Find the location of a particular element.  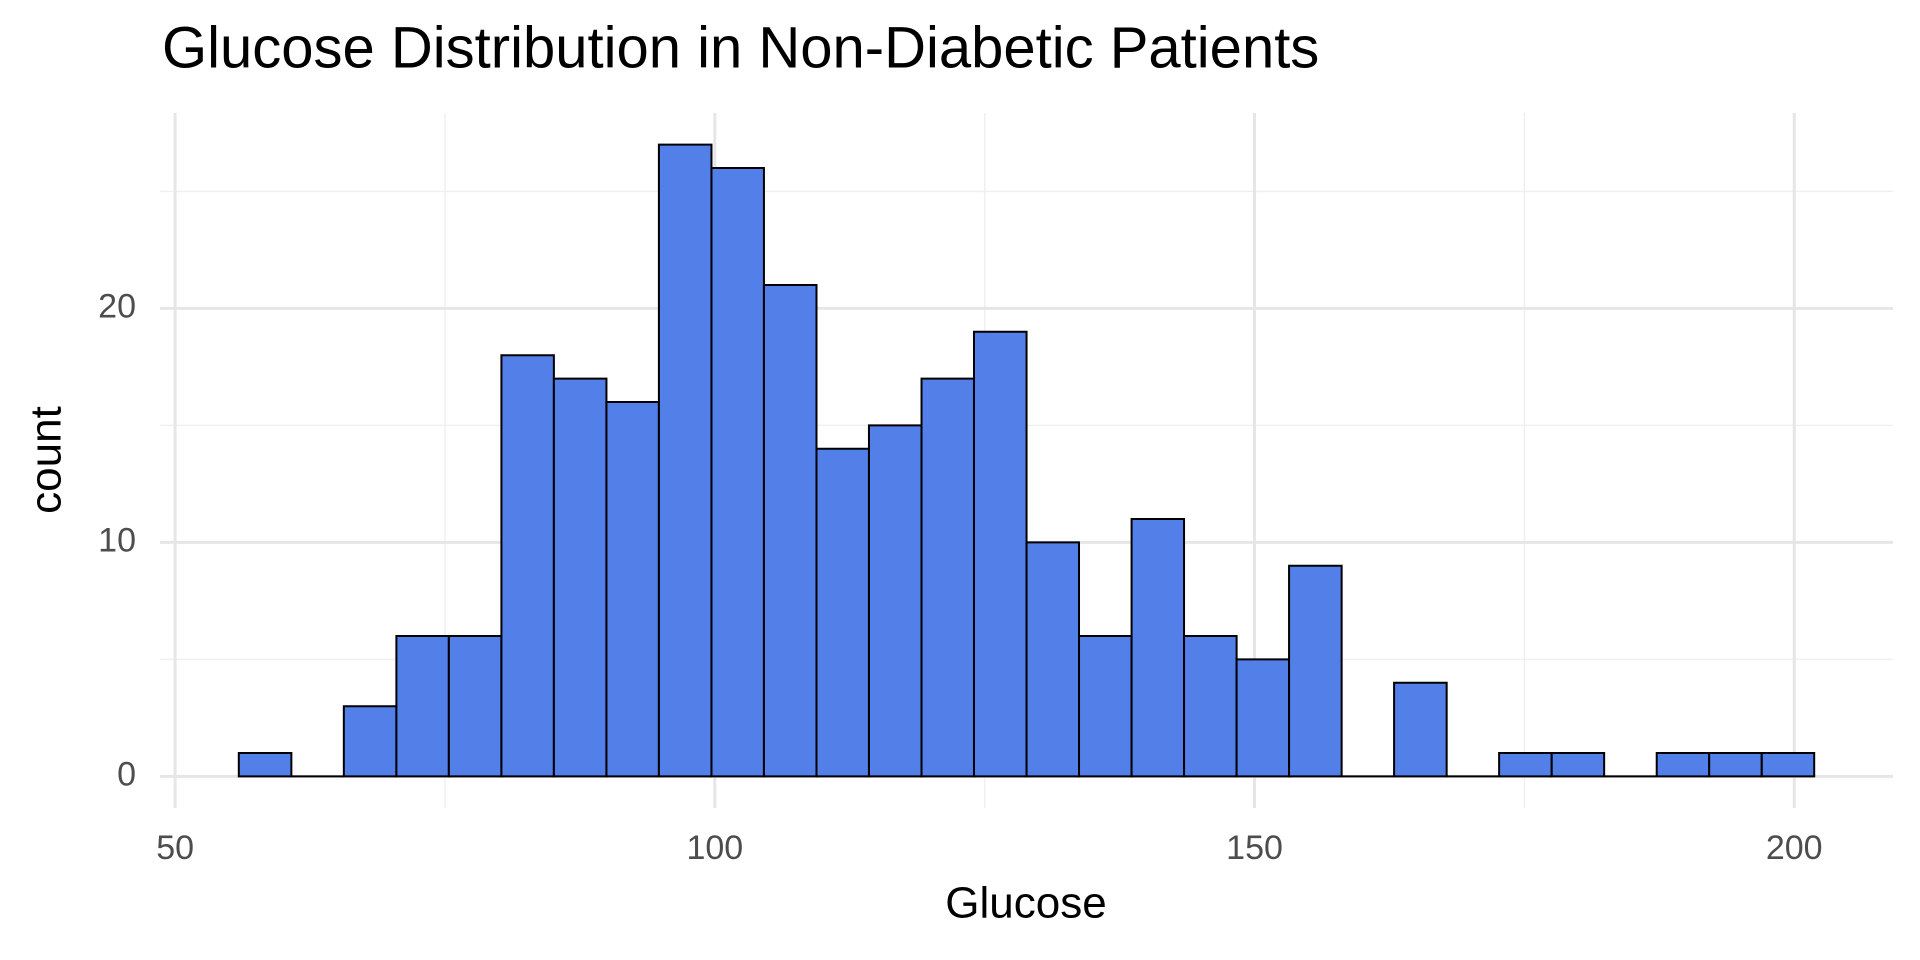

y-tick-label: 20 is located at coordinates (117, 306).